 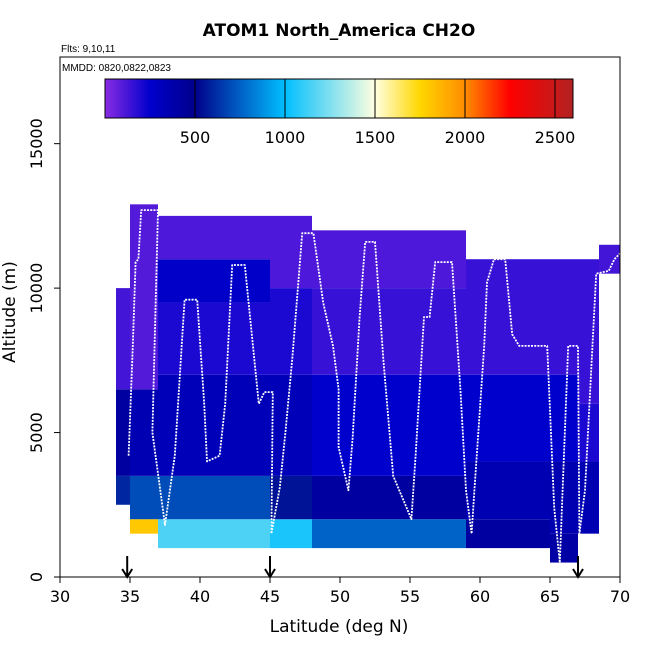 What do you see at coordinates (339, 98) in the screenshot?
I see `colorbar-gradient` at bounding box center [339, 98].